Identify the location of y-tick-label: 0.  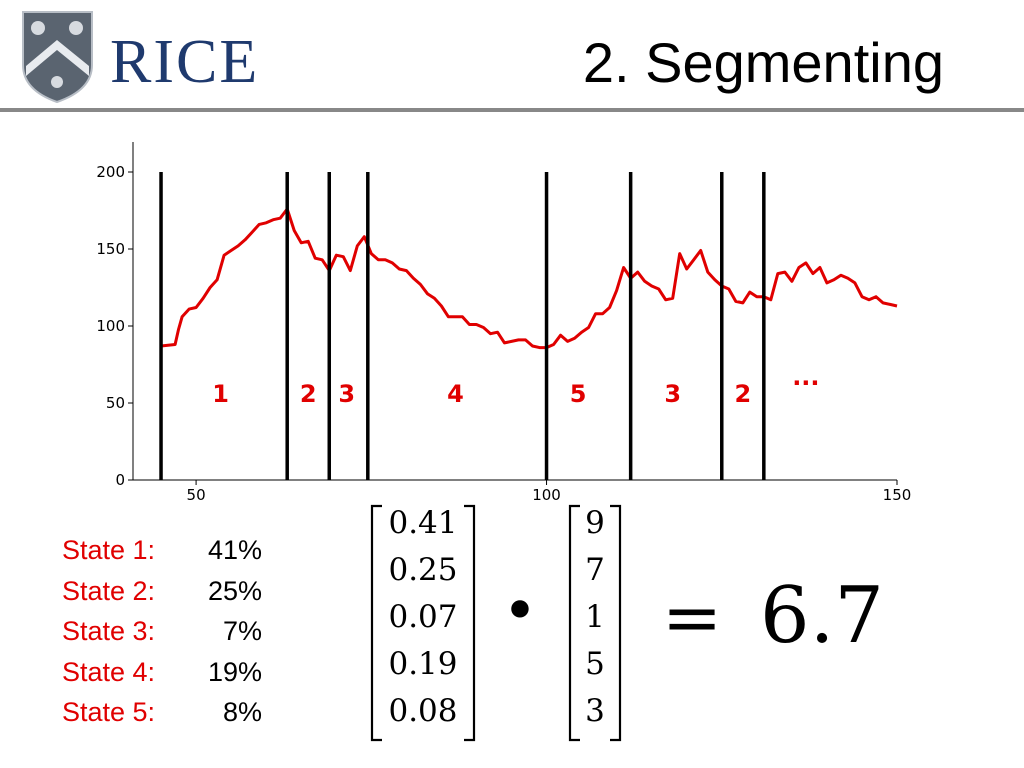
(120, 480).